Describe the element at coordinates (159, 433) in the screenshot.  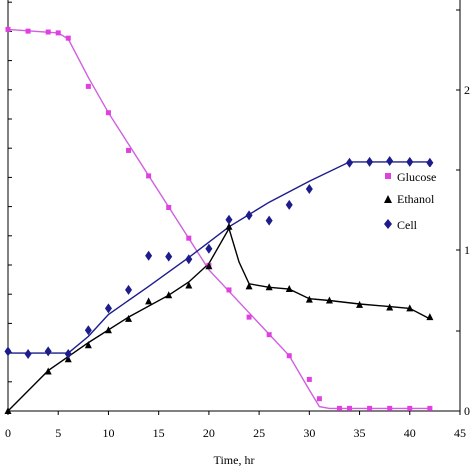
I see `x-tick-label: 15` at that location.